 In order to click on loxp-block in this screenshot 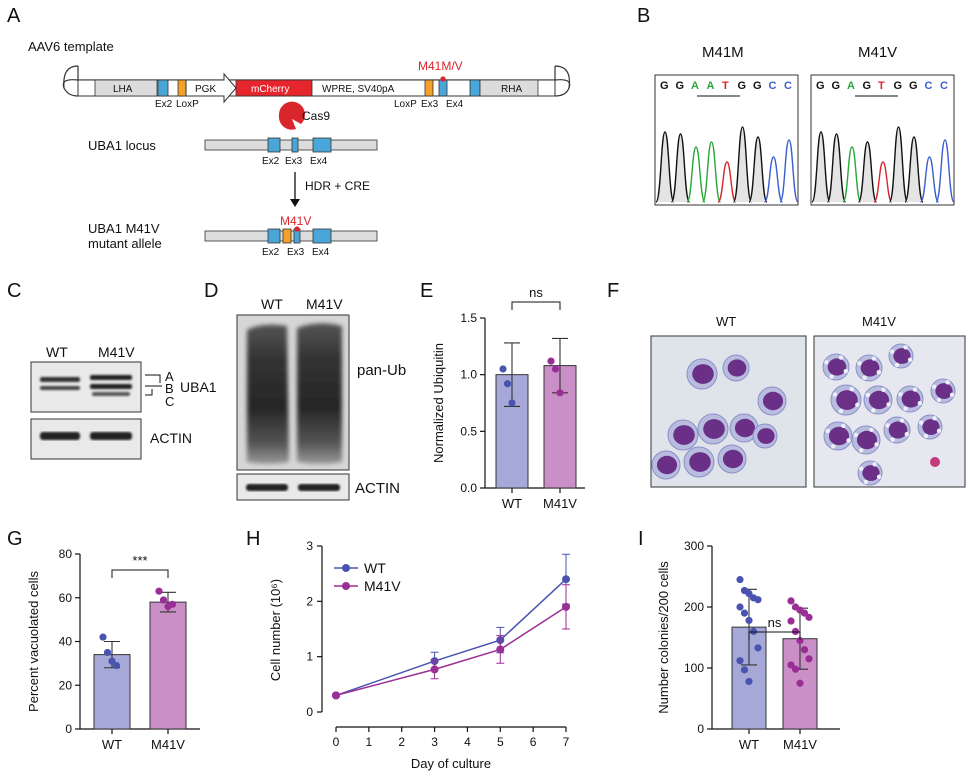, I will do `click(182, 88)`.